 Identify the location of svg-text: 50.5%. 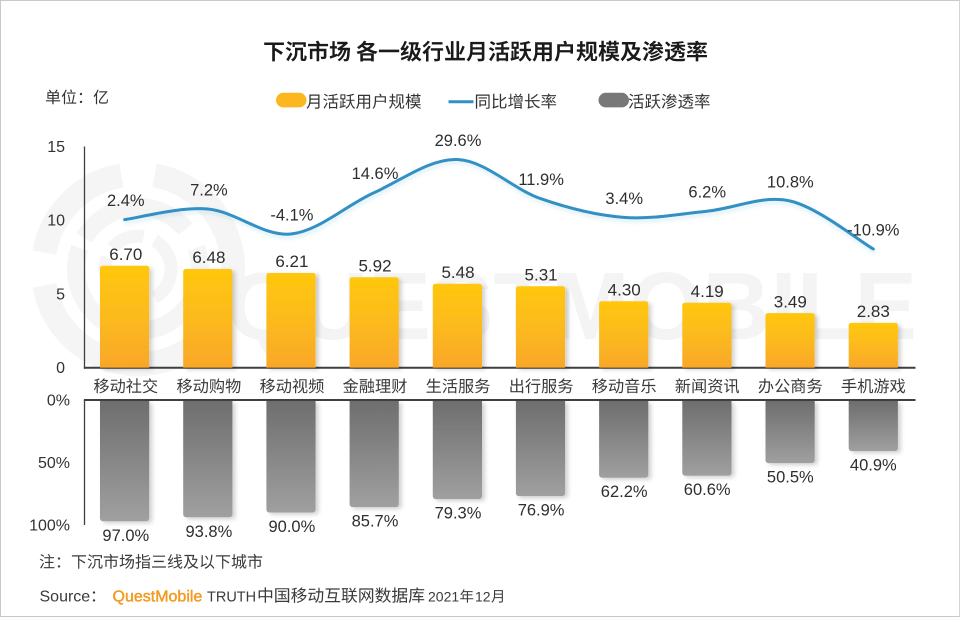
(790, 478).